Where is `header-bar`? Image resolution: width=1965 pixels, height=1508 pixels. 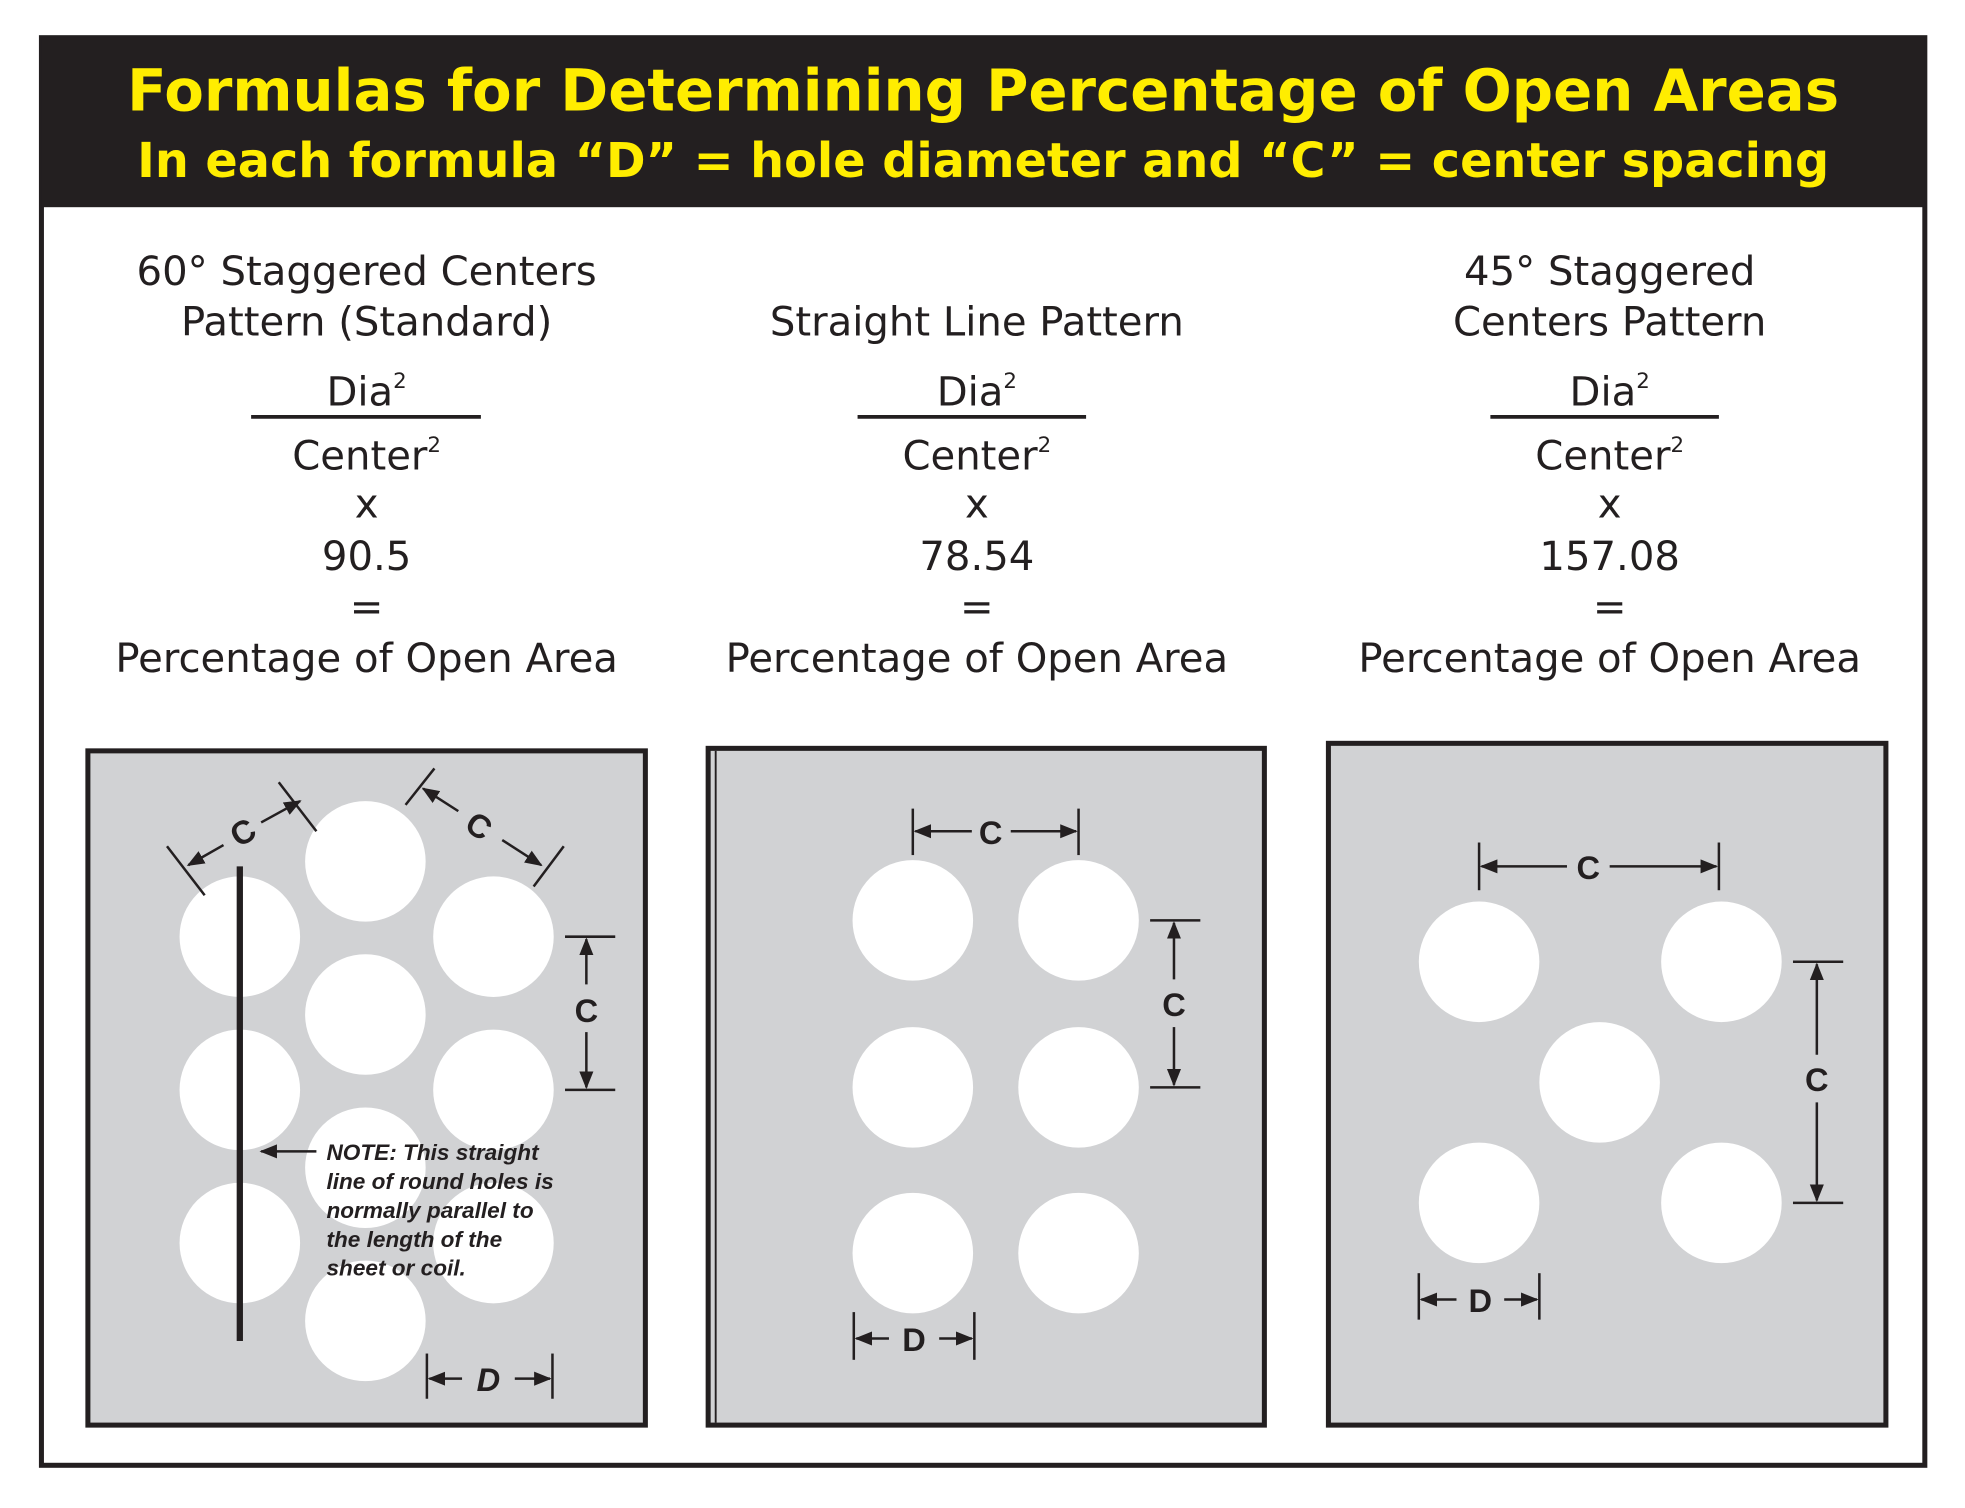 header-bar is located at coordinates (983, 122).